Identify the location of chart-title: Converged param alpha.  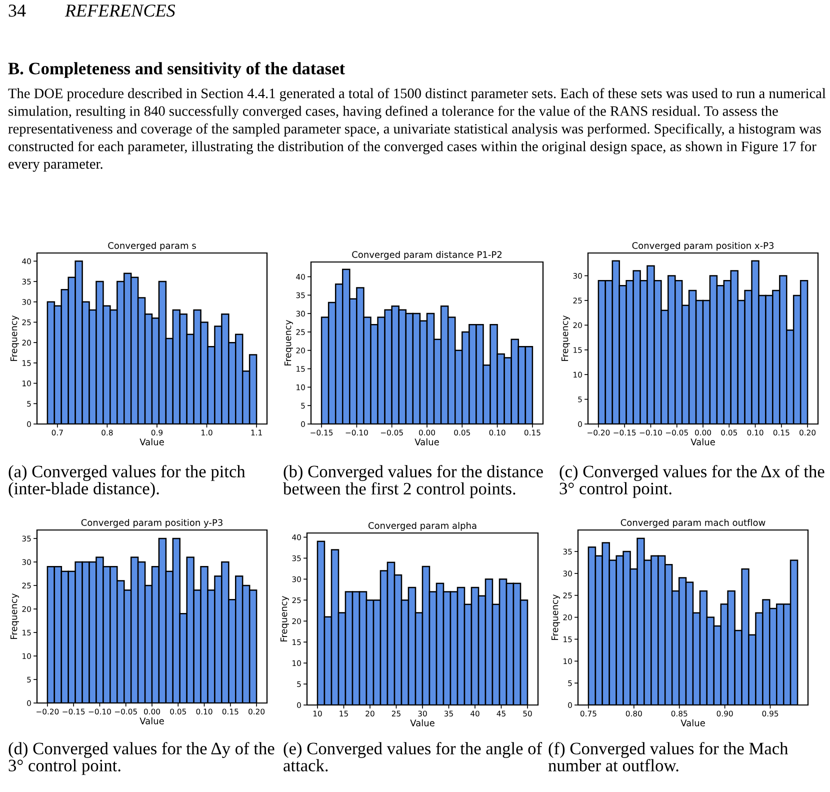
(422, 526).